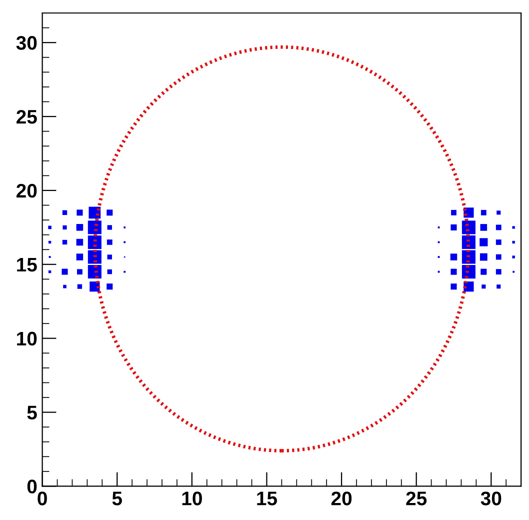  I want to click on x-tick-label: 0, so click(42, 499).